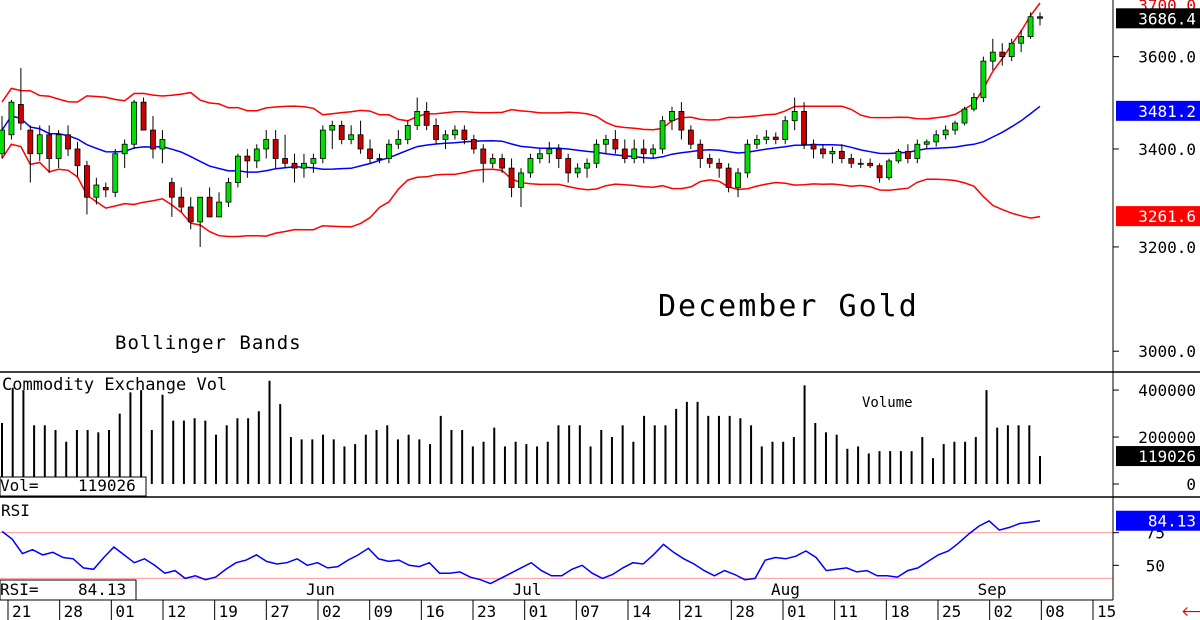 This screenshot has height=620, width=1200. Describe the element at coordinates (1167, 57) in the screenshot. I see `price-tick-label: 3600.0` at that location.